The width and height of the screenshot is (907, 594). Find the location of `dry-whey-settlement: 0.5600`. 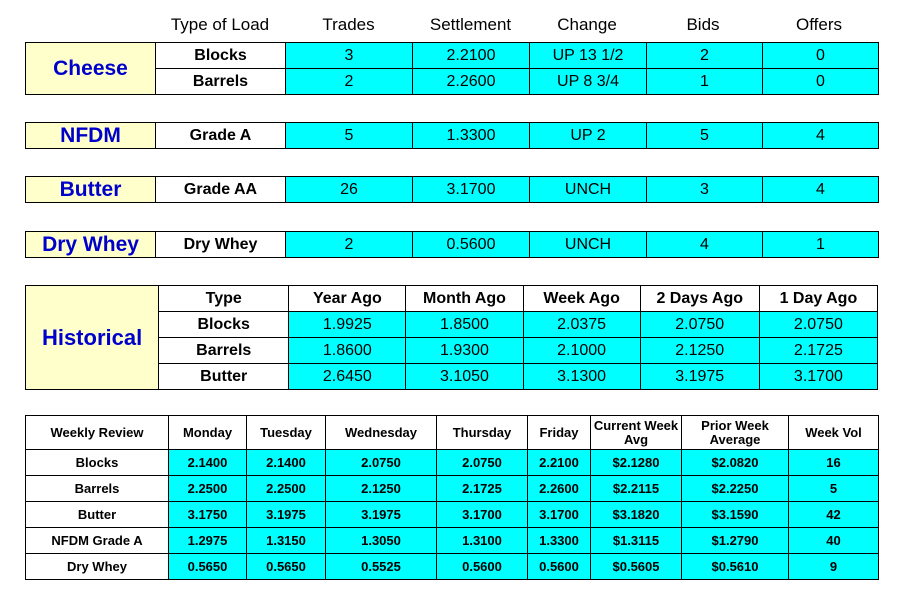

dry-whey-settlement: 0.5600 is located at coordinates (471, 244).